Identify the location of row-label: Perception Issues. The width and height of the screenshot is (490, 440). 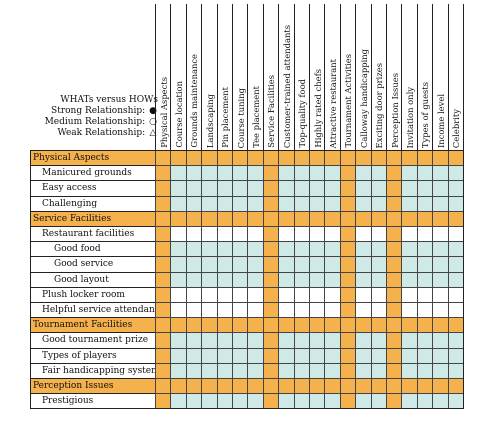
(92, 386).